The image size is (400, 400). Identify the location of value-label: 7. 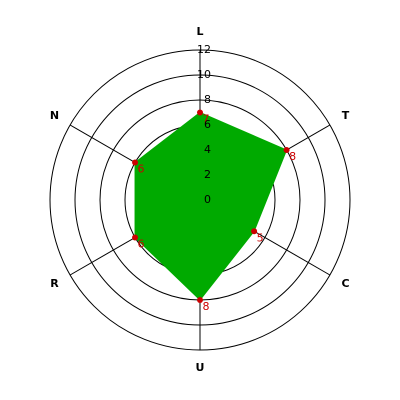
(206, 119).